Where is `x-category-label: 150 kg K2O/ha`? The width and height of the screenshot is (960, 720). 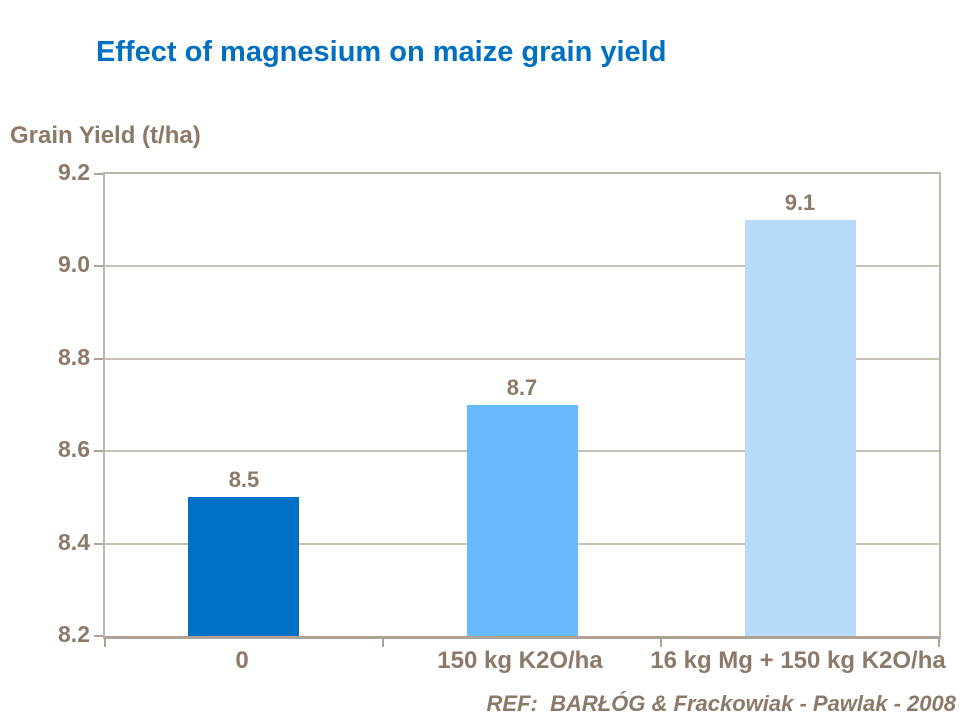
x-category-label: 150 kg K2O/ha is located at coordinates (520, 660).